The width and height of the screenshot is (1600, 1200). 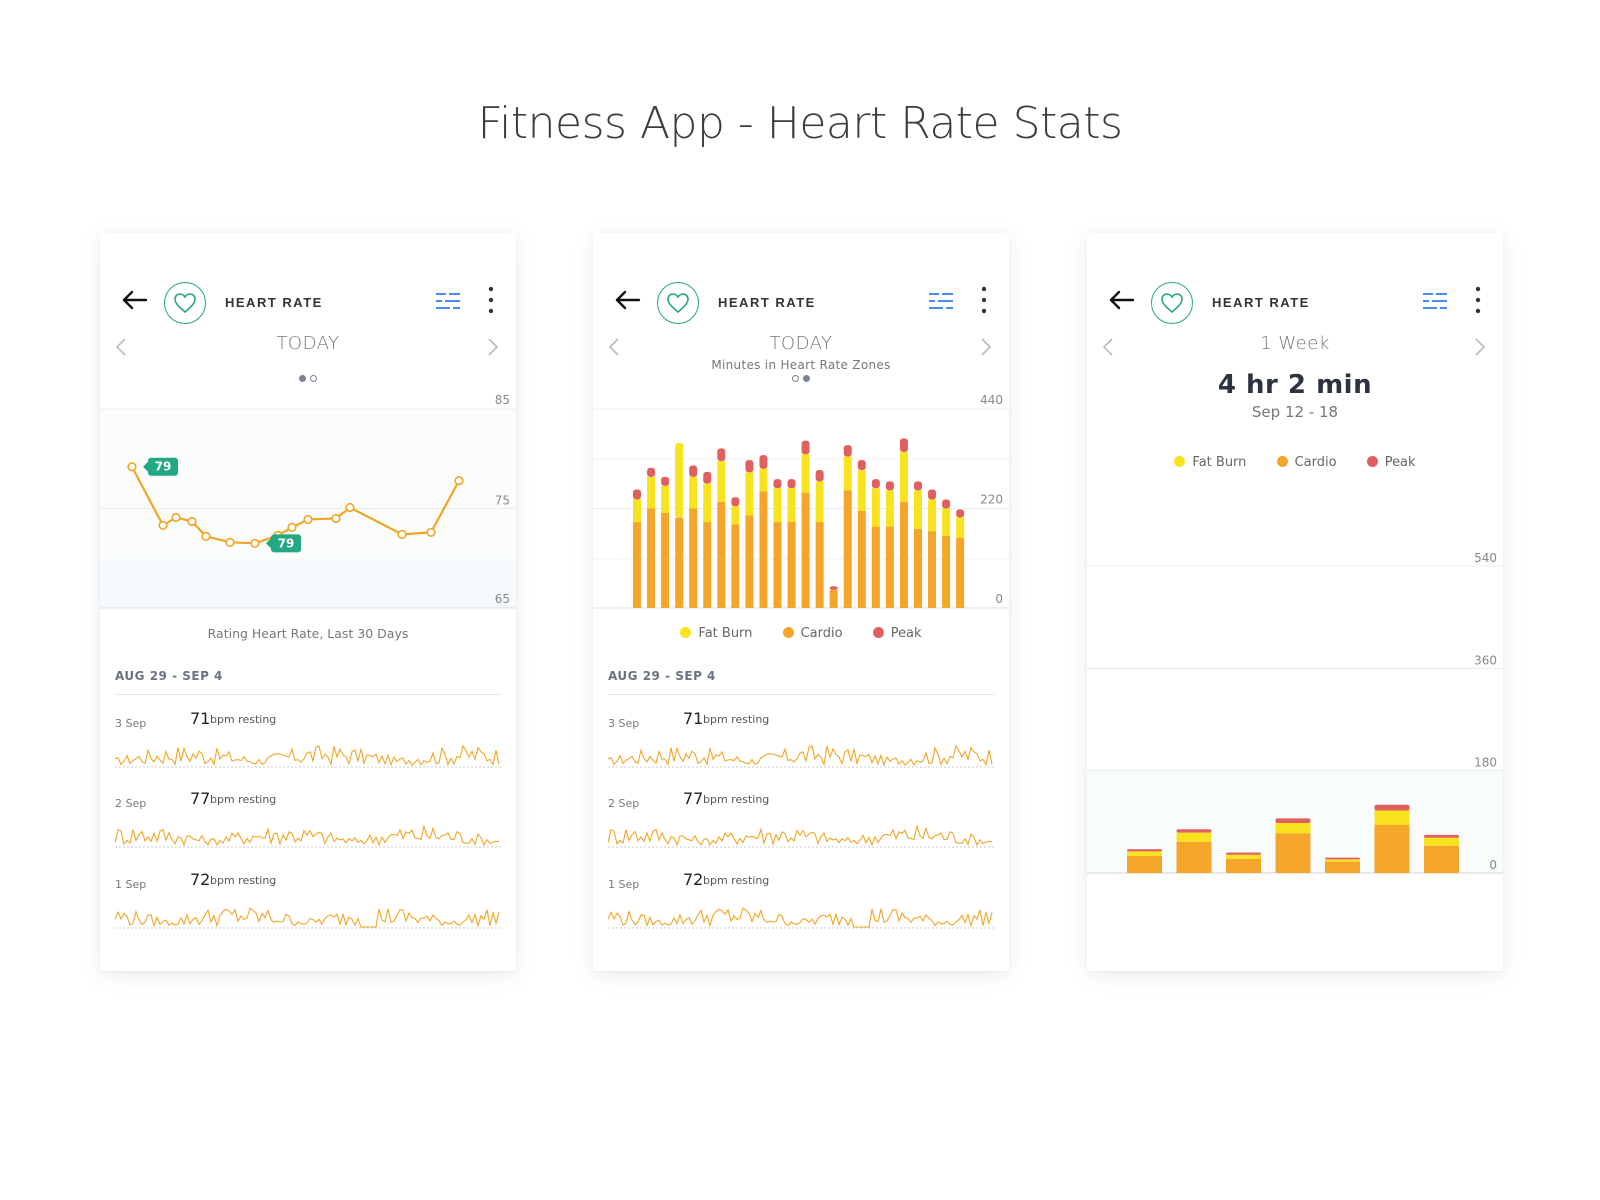 I want to click on total-date-range: Sep 12 - 18, so click(x=1295, y=412).